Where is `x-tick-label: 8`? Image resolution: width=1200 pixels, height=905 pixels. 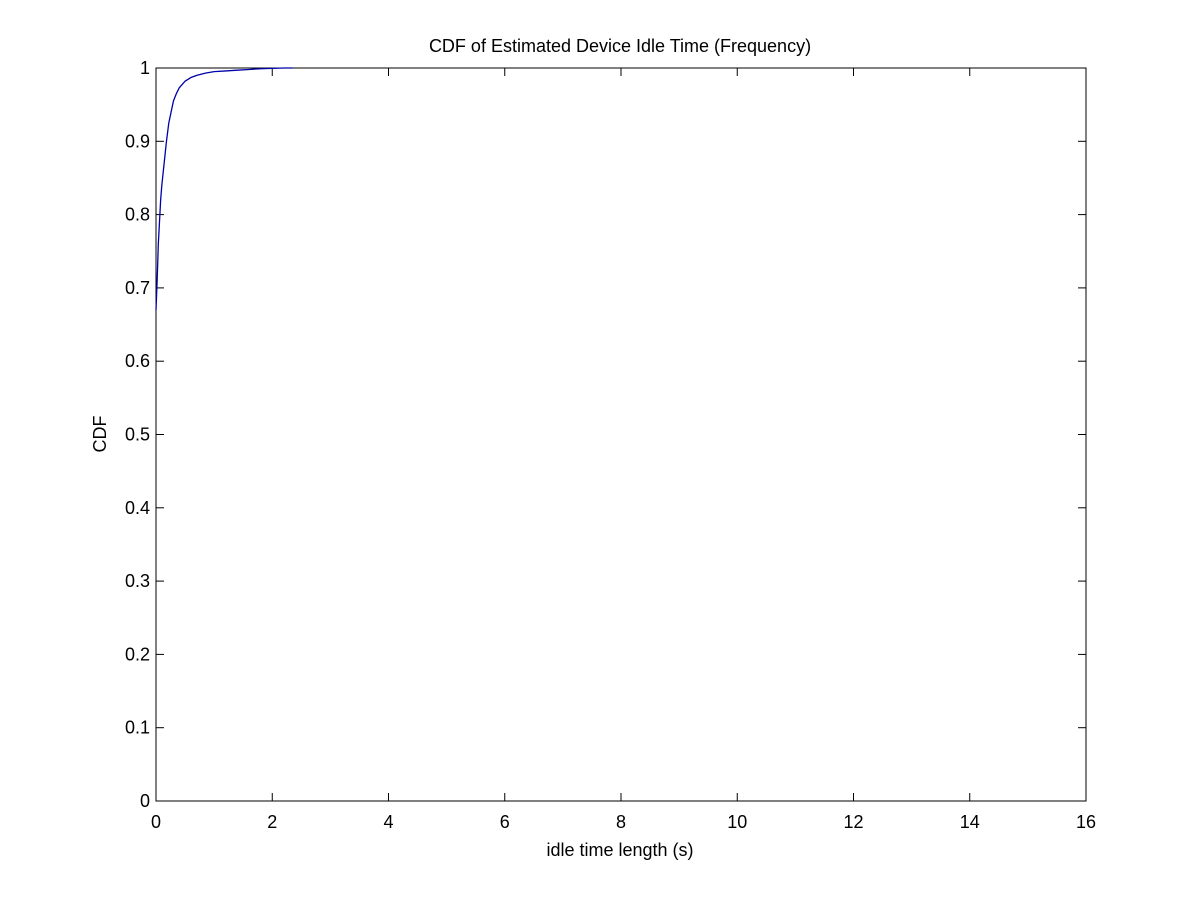
x-tick-label: 8 is located at coordinates (621, 822).